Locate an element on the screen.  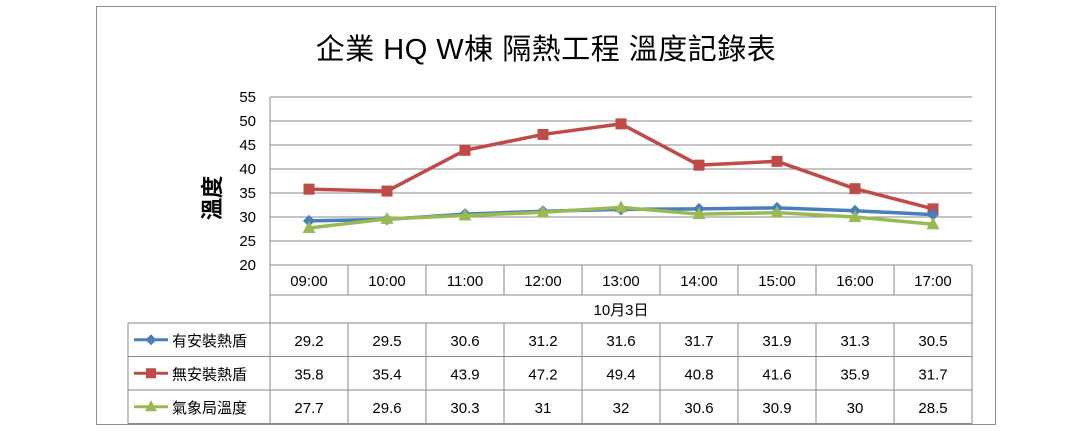
x-tick-label: 17:00 is located at coordinates (933, 281).